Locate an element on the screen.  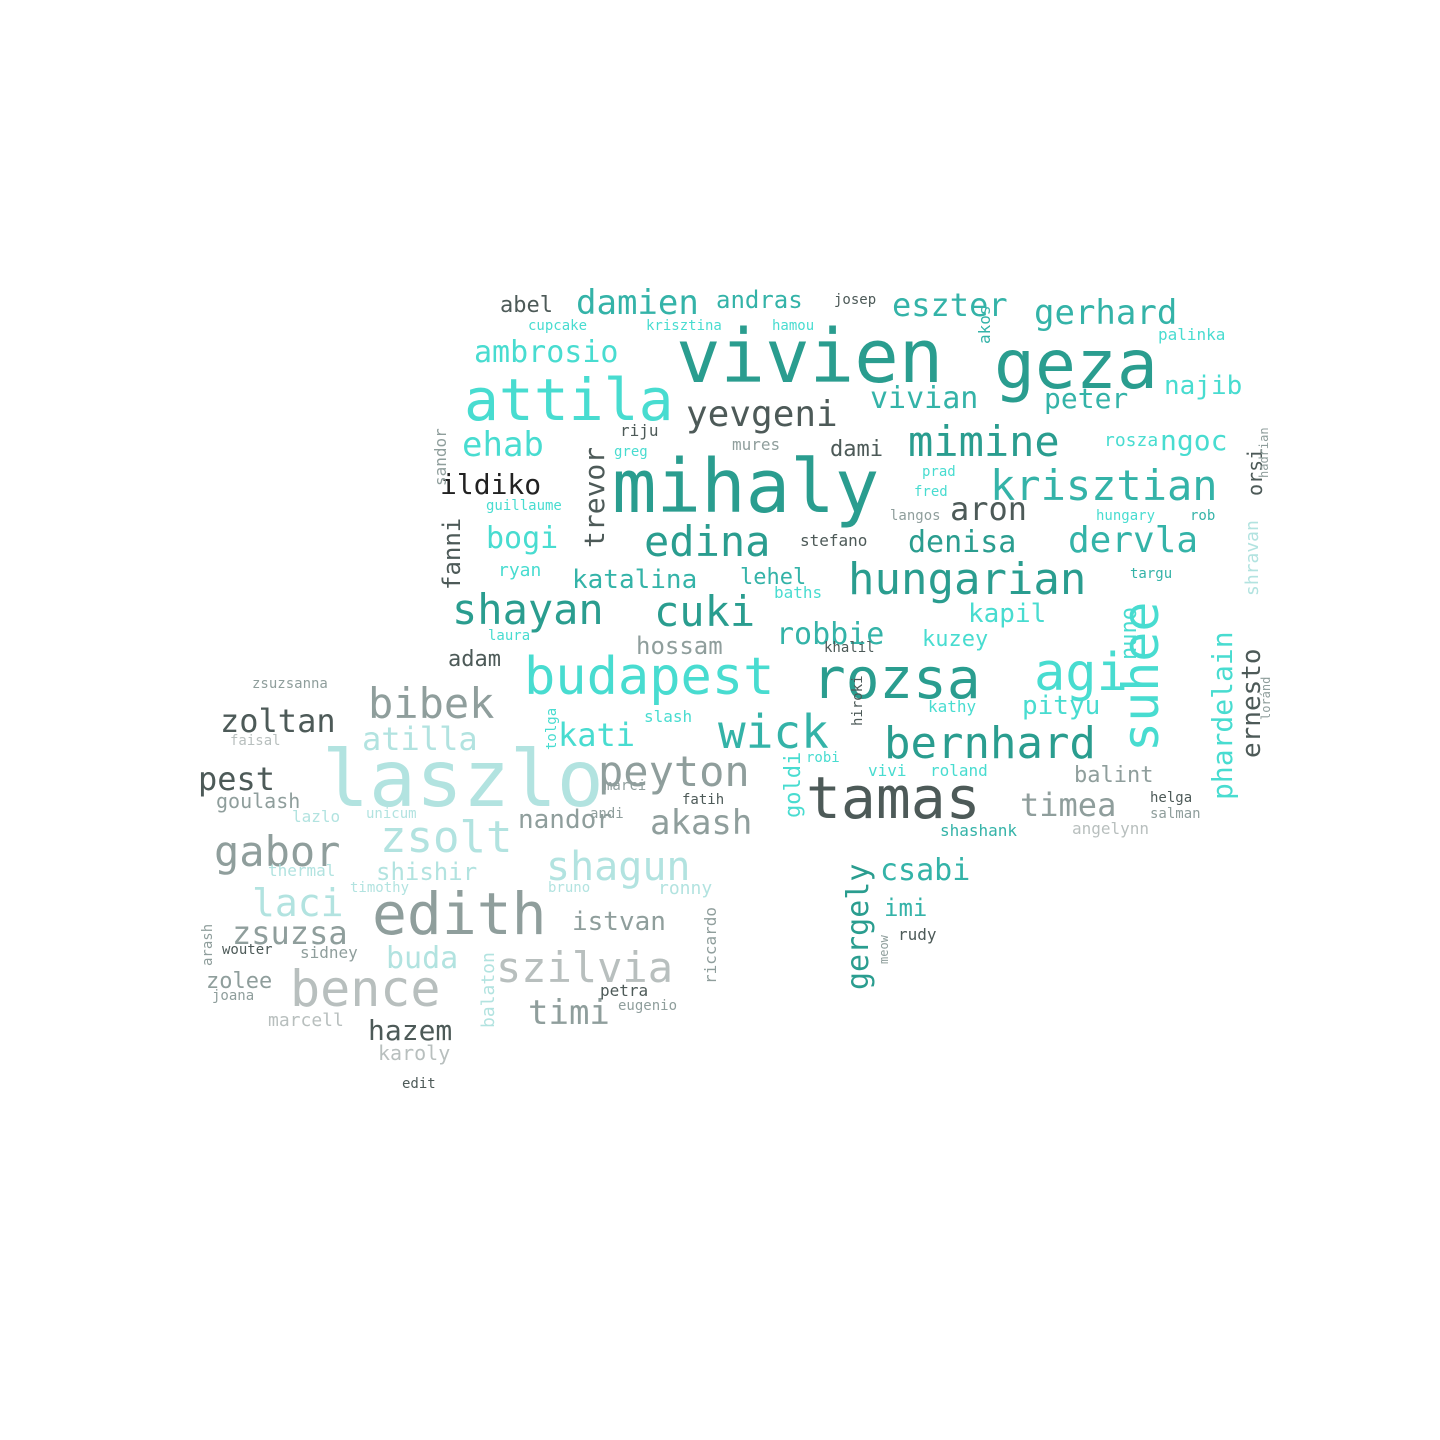
cloud-word: budapest is located at coordinates (649, 677).